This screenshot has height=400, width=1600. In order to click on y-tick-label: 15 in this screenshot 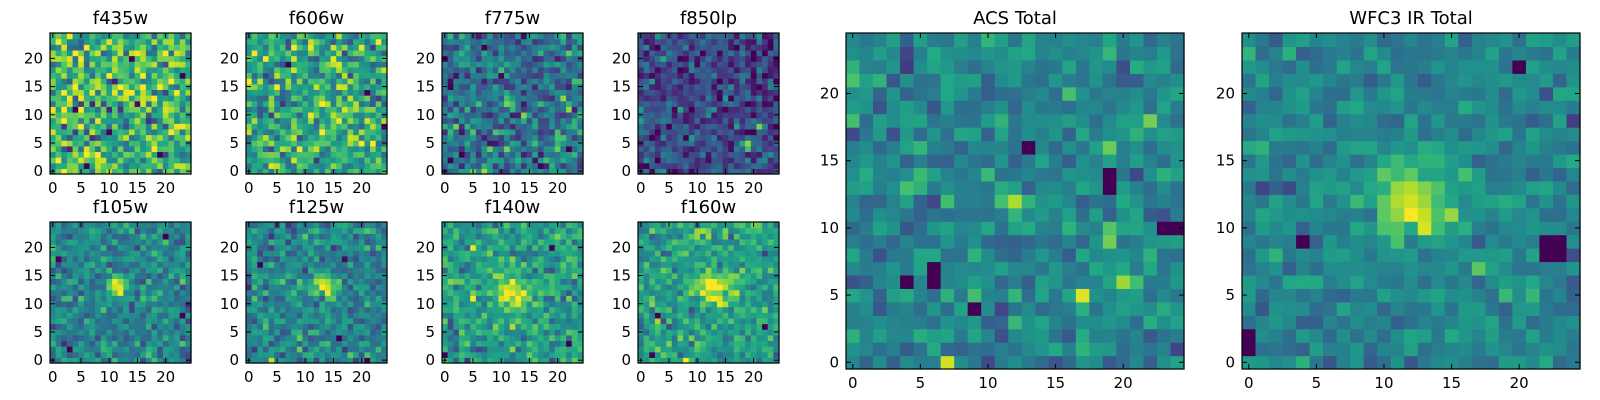, I will do `click(33, 276)`.